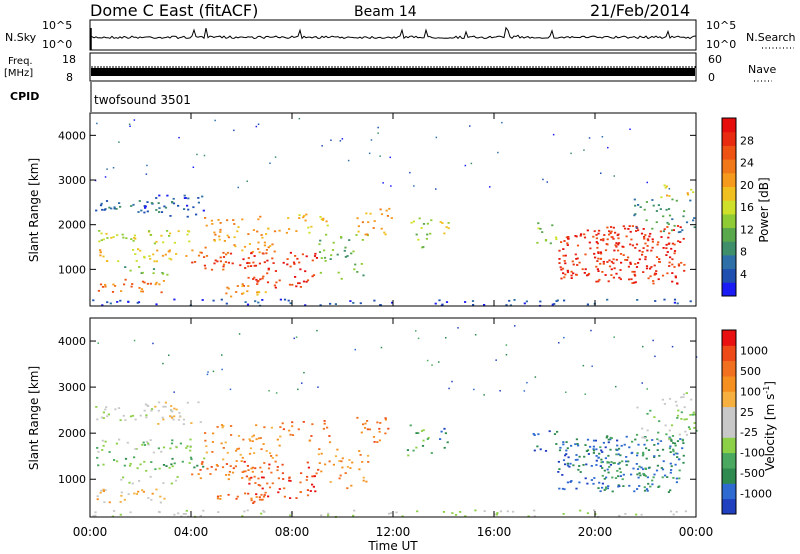  I want to click on frequency-panel-frame, so click(393, 67).